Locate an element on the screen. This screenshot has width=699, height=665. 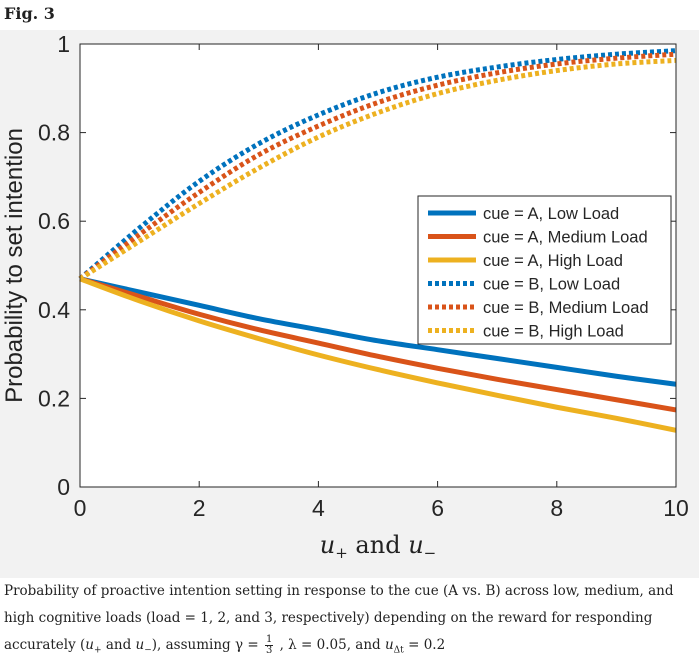
u-minus: u is located at coordinates (140, 645).